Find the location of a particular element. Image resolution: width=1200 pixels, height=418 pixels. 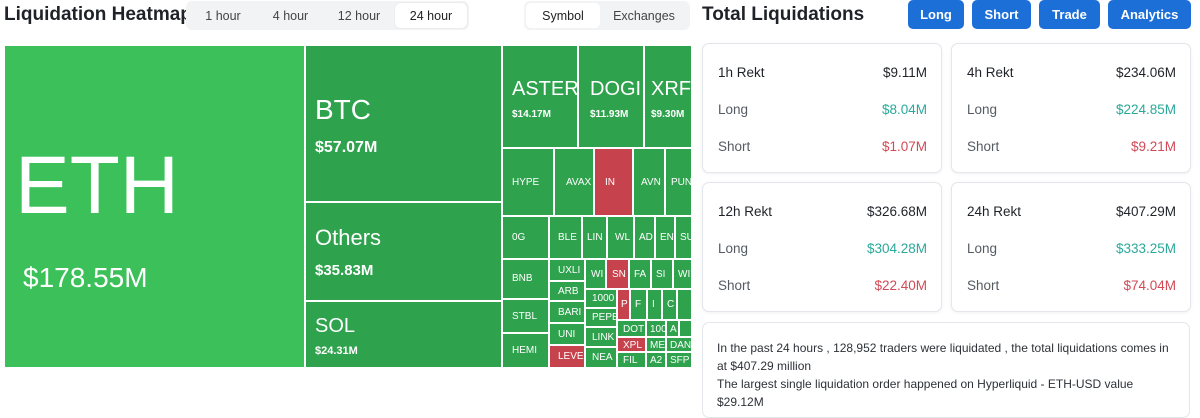

tile-symbol: SU is located at coordinates (685, 237).